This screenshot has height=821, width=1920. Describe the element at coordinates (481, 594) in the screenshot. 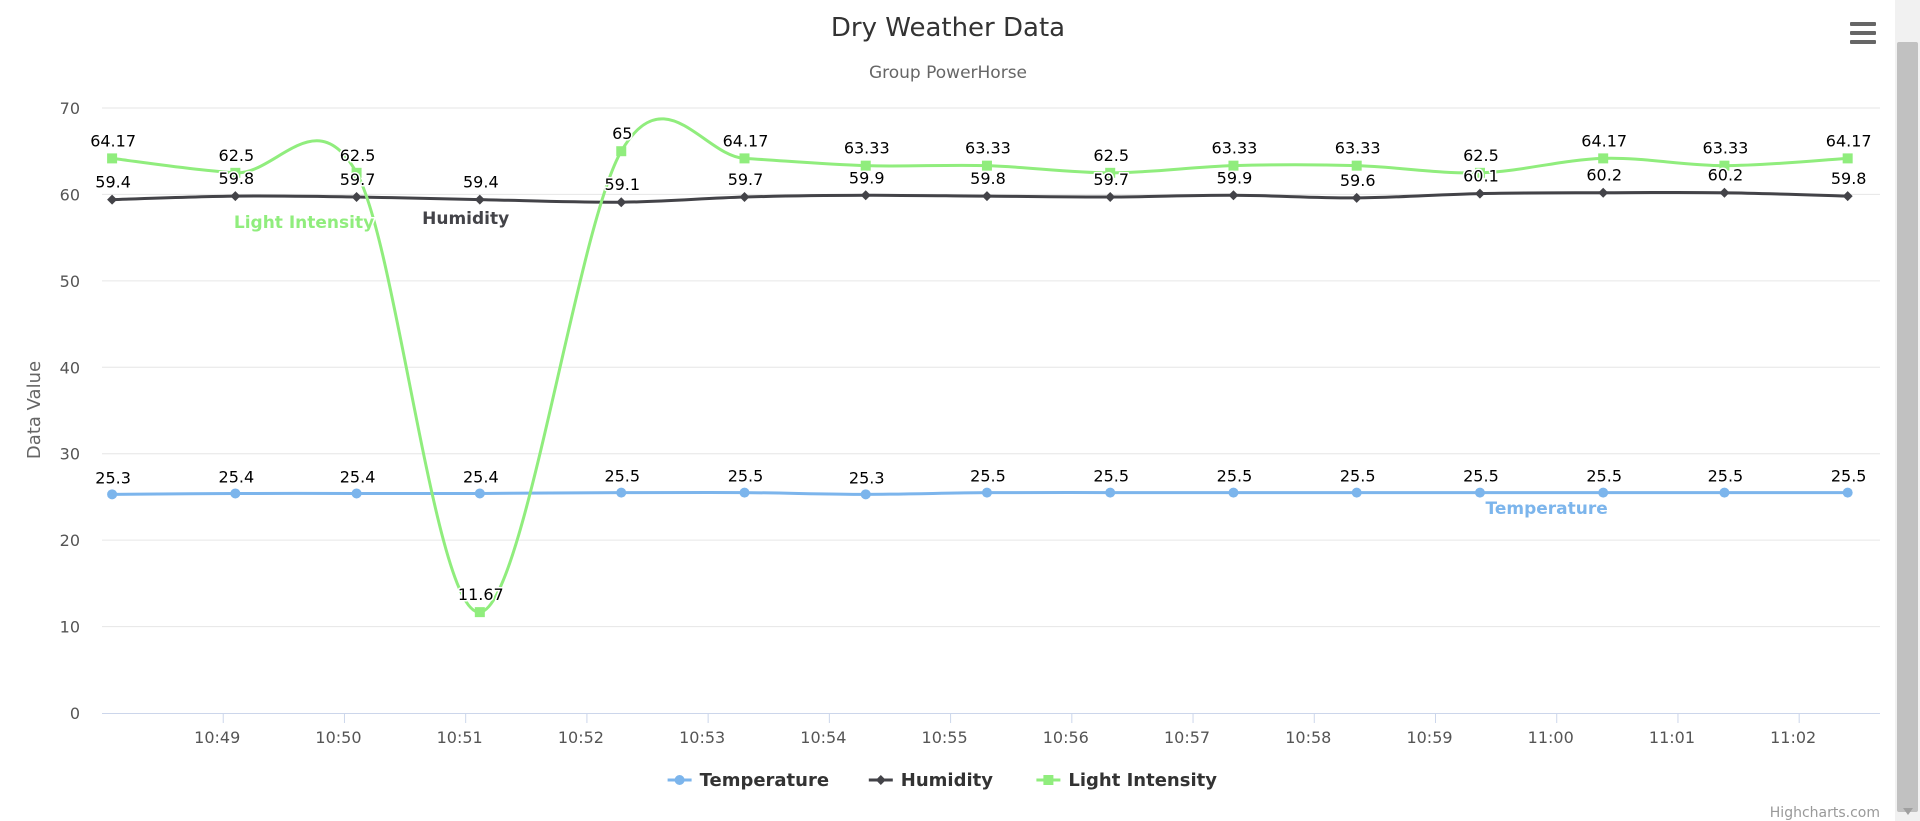

I see `light-intensity-data-label: 11.67` at that location.